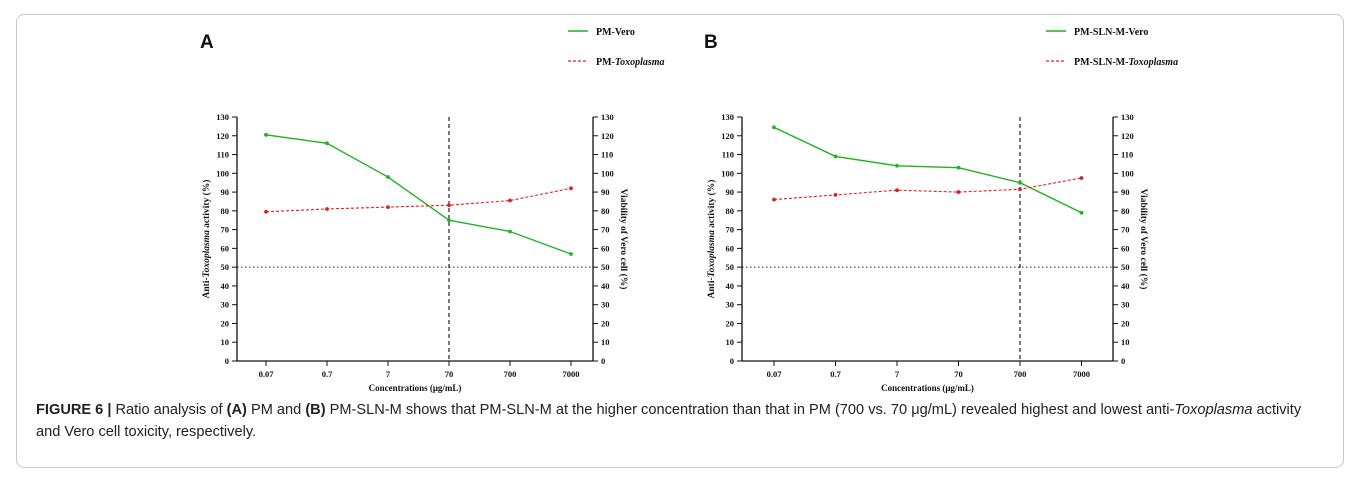  I want to click on legend-label-vero: PM-SLN-M-Vero, so click(1111, 32).